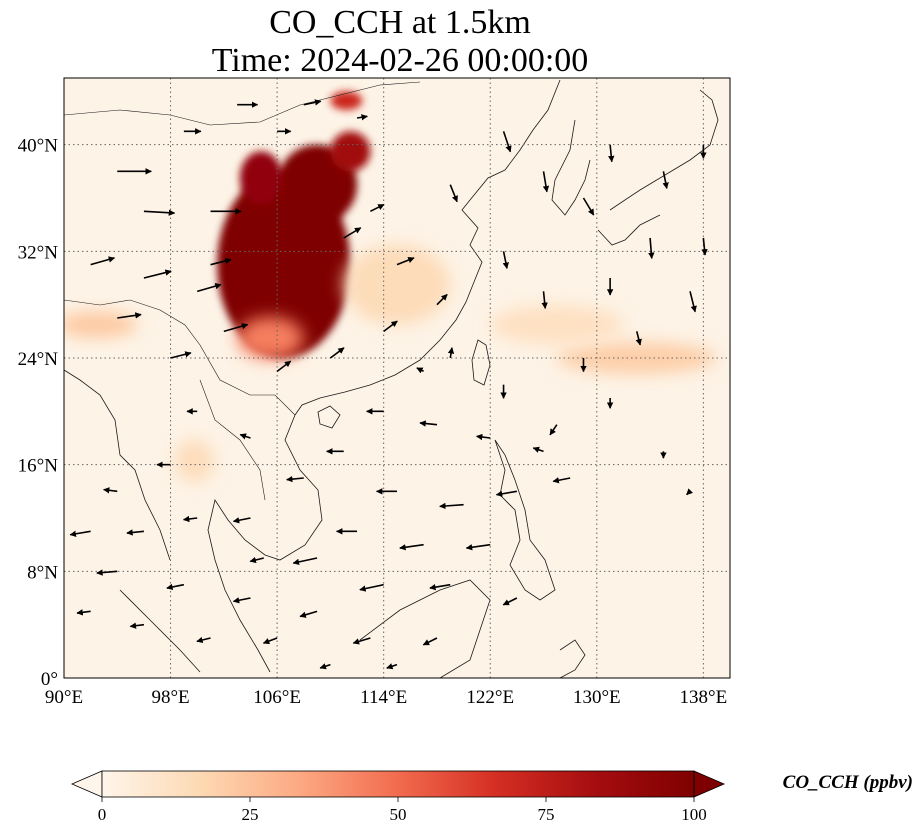 The height and width of the screenshot is (836, 921). I want to click on lat-tick-label: 32°N, so click(38, 252).